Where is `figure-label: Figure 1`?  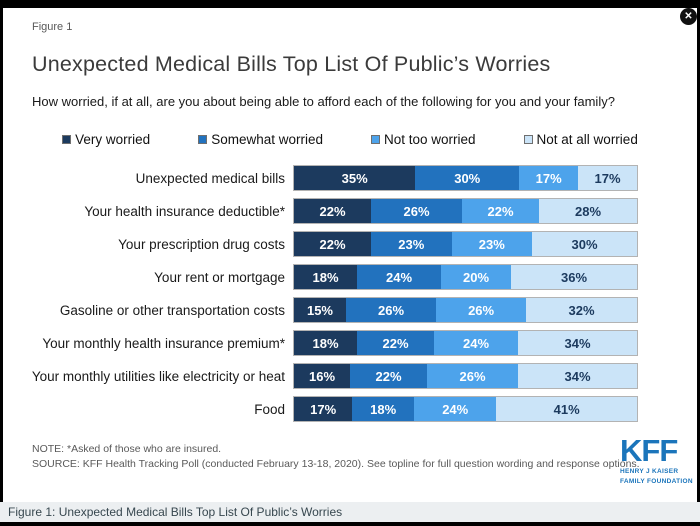
figure-label: Figure 1 is located at coordinates (52, 27).